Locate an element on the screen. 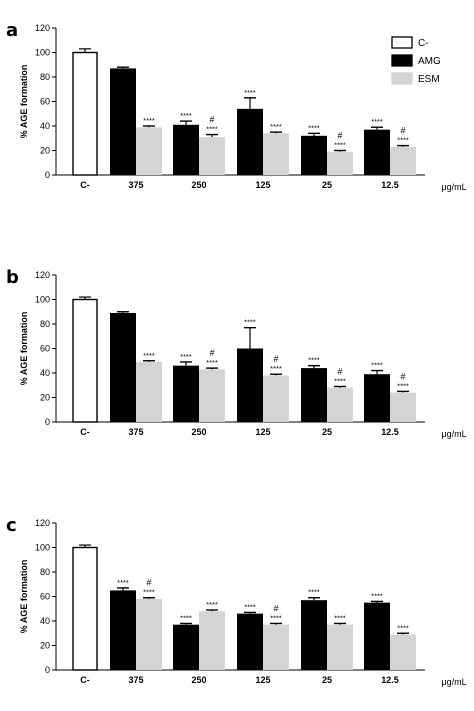 This screenshot has width=474, height=711. y-tick-label: 100 is located at coordinates (42, 53).